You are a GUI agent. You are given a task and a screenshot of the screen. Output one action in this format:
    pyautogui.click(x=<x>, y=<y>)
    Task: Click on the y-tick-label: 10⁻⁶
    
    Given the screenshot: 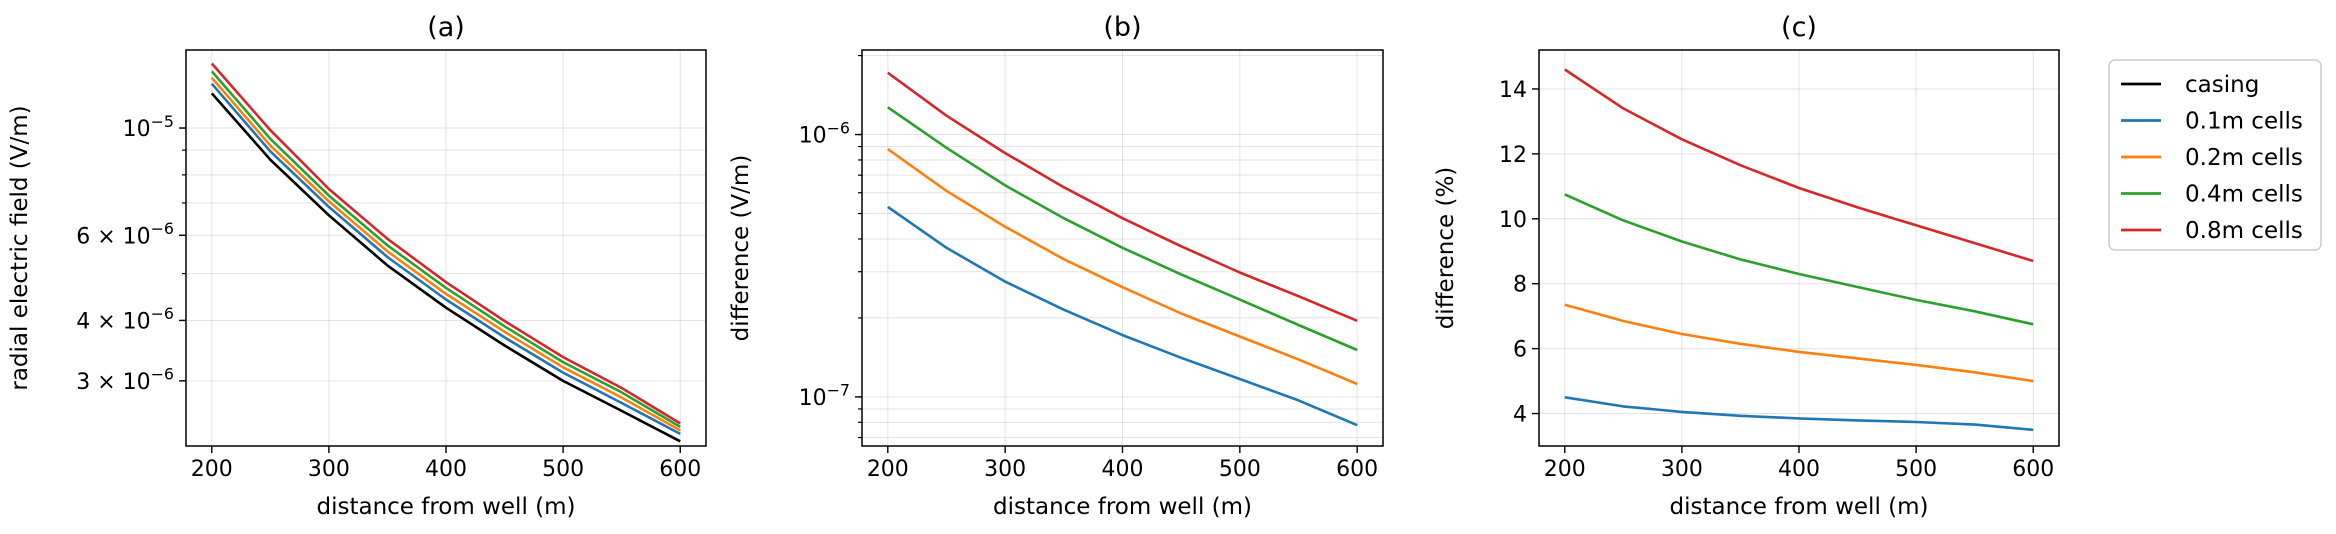 What is the action you would take?
    pyautogui.click(x=824, y=133)
    